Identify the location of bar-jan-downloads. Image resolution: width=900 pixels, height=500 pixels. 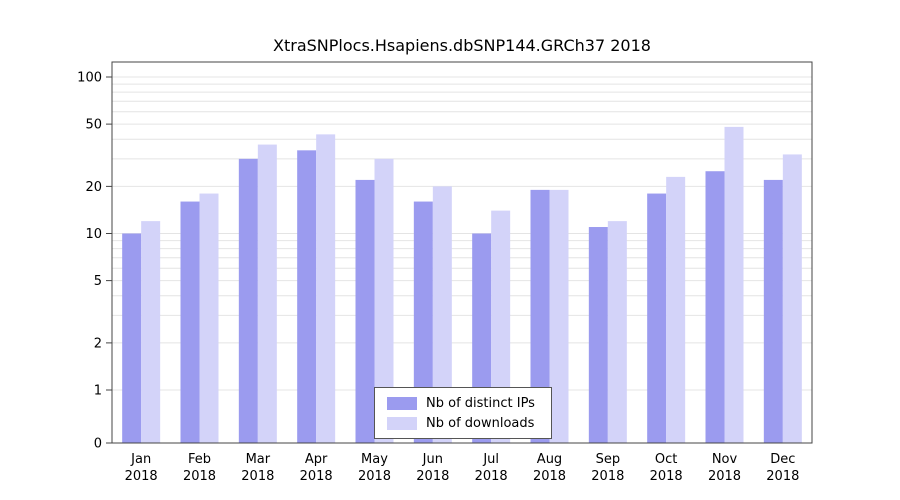
(151, 332).